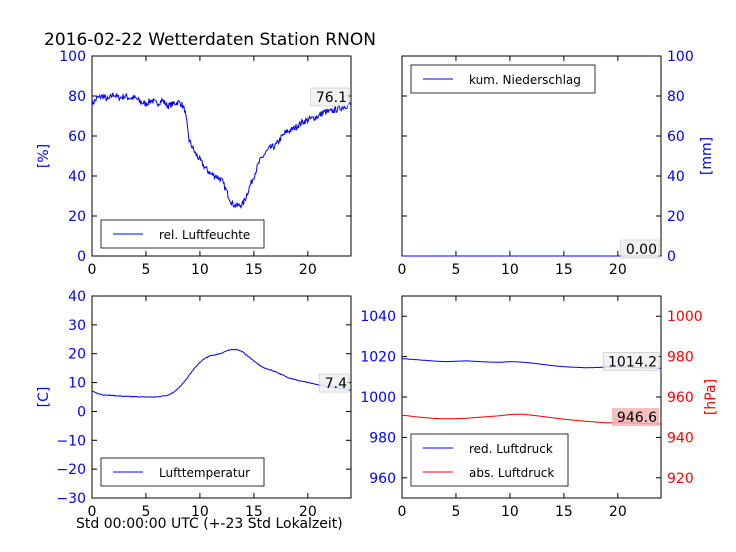  Describe the element at coordinates (71, 470) in the screenshot. I see `y-tick-label: −20` at that location.